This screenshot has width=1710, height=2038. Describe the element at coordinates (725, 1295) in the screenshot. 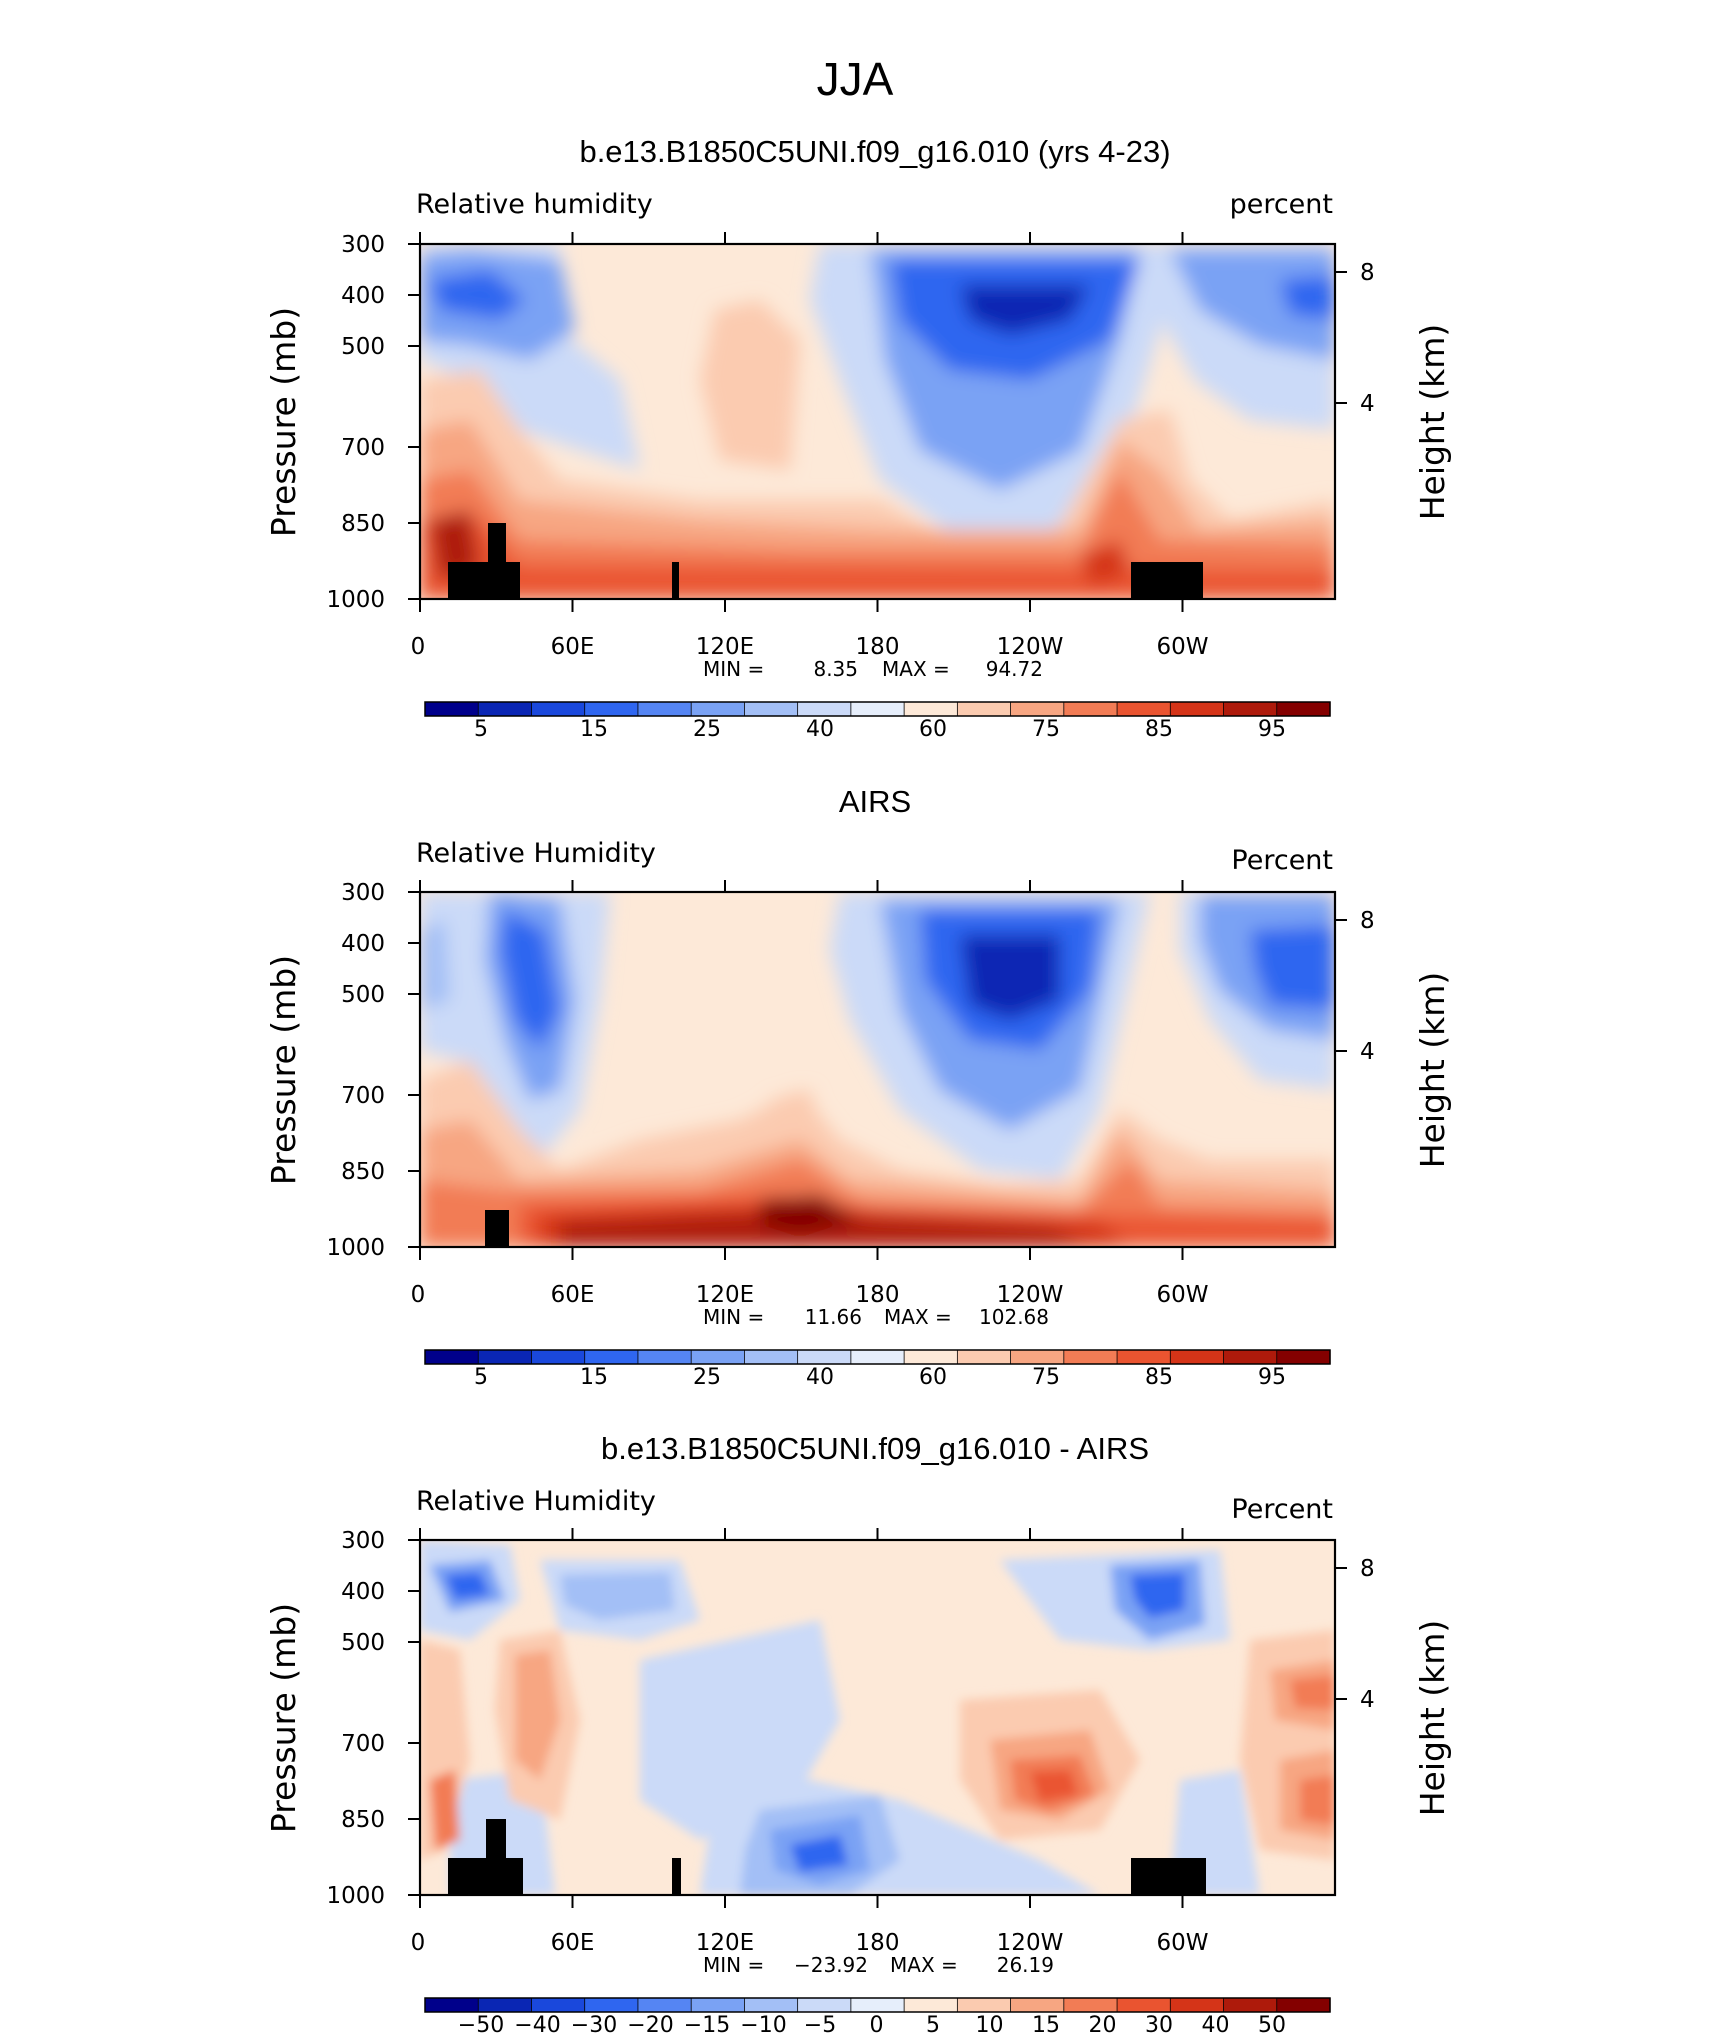

I see `x-tick-label: 120E` at that location.